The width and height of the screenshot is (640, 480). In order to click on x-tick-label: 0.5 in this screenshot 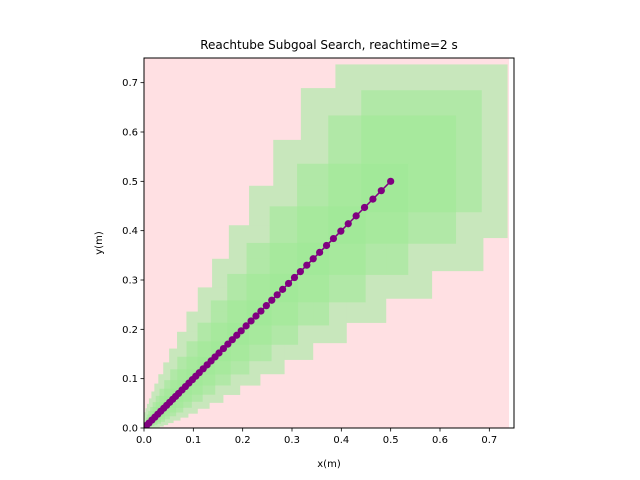, I will do `click(391, 440)`.